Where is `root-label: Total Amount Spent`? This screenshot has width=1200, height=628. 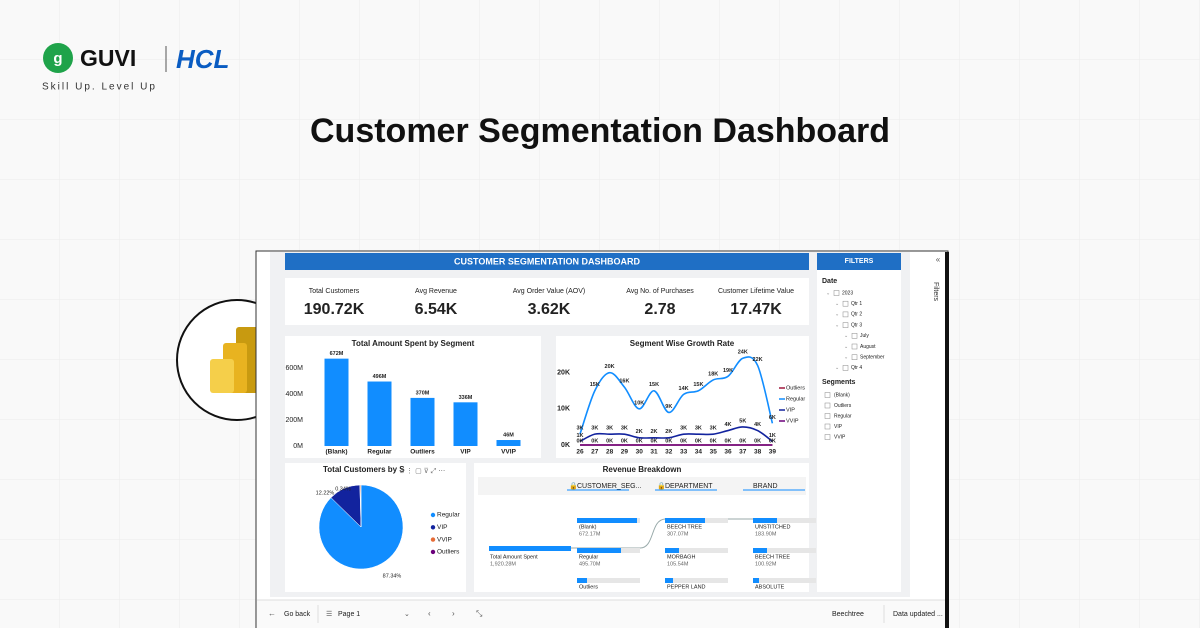 root-label: Total Amount Spent is located at coordinates (514, 557).